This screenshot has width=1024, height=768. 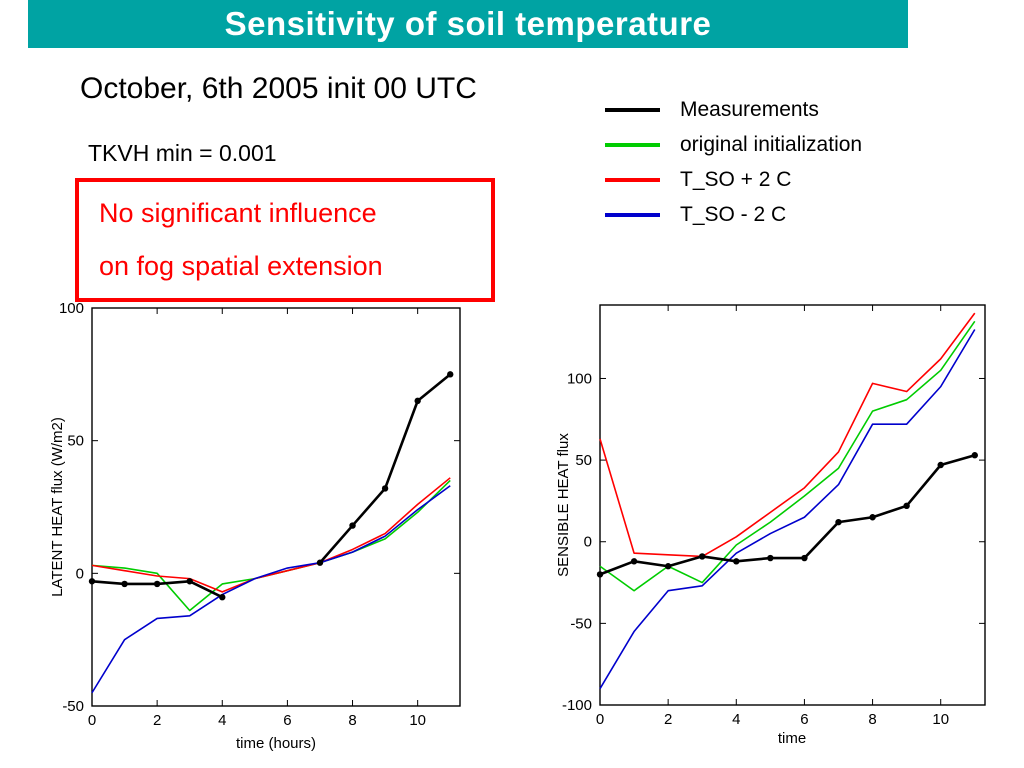 What do you see at coordinates (58, 507) in the screenshot?
I see `y-axis-label: LATENT HEAT flux (W/m2)` at bounding box center [58, 507].